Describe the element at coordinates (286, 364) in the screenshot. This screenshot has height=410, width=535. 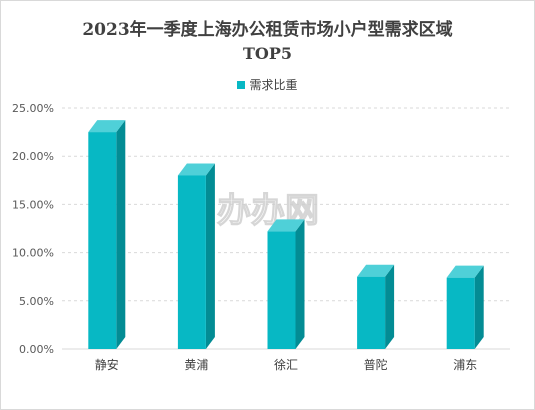
I see `x-category-label: 徐汇` at that location.